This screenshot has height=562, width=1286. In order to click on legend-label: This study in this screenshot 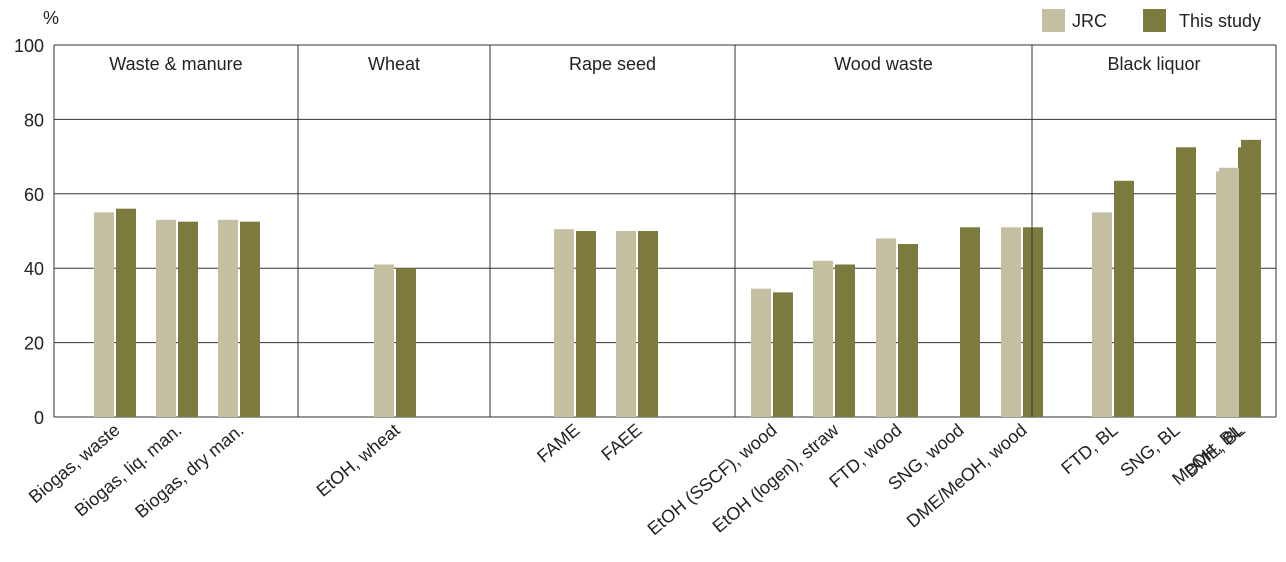, I will do `click(1220, 21)`.